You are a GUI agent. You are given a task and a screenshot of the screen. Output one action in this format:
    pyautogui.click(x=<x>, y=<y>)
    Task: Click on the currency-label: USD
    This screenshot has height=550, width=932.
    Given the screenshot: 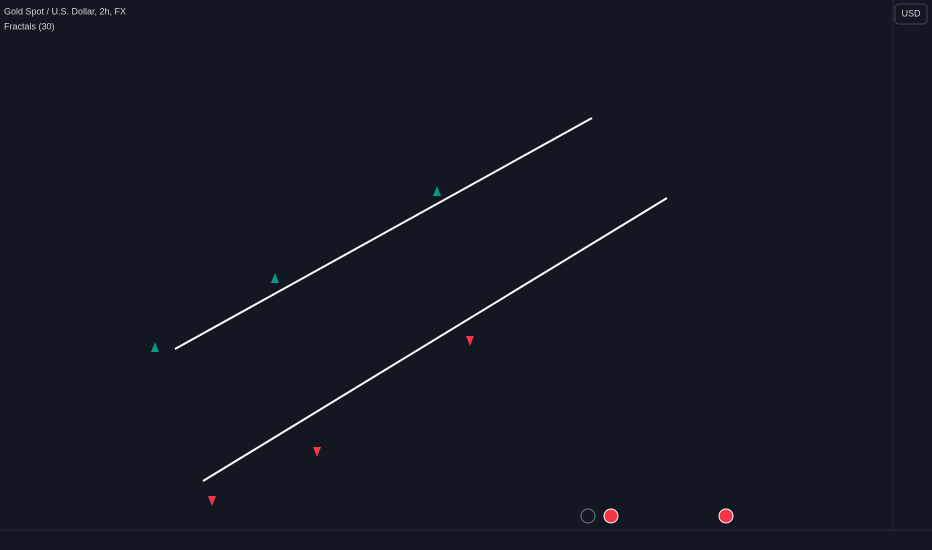 What is the action you would take?
    pyautogui.click(x=911, y=13)
    